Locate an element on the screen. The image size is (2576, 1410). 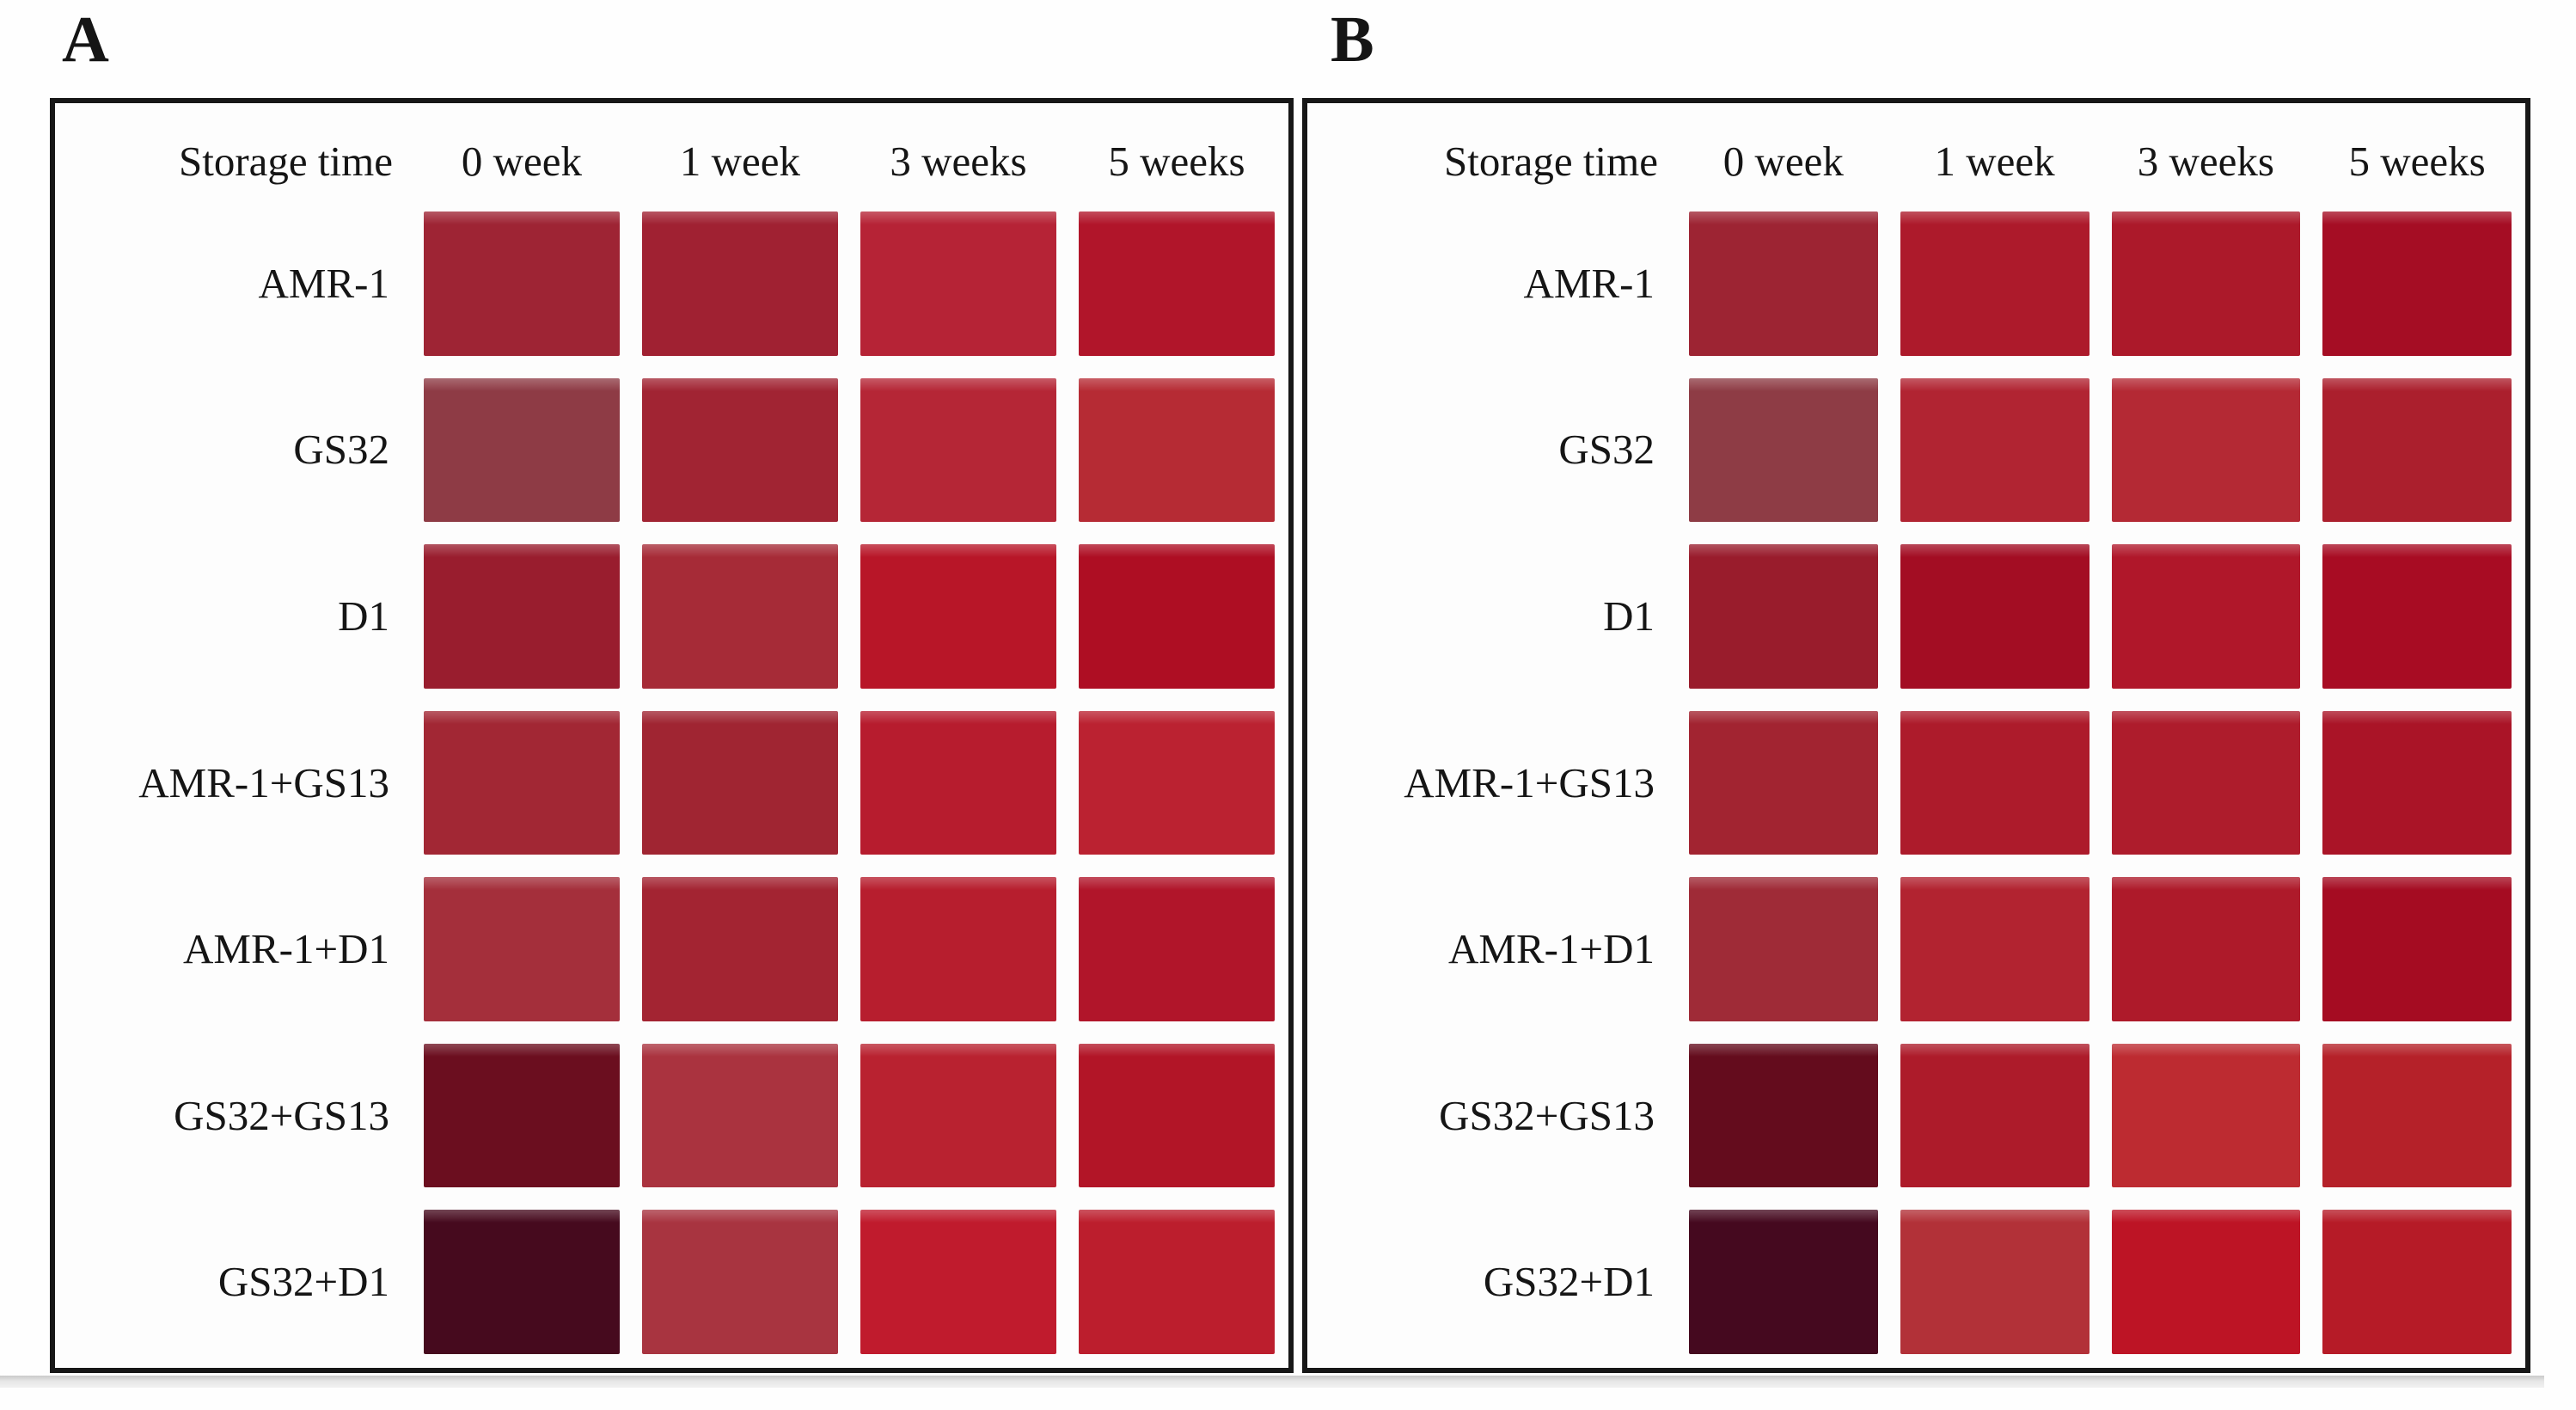
swatch-A-r5-c4 is located at coordinates (1177, 949).